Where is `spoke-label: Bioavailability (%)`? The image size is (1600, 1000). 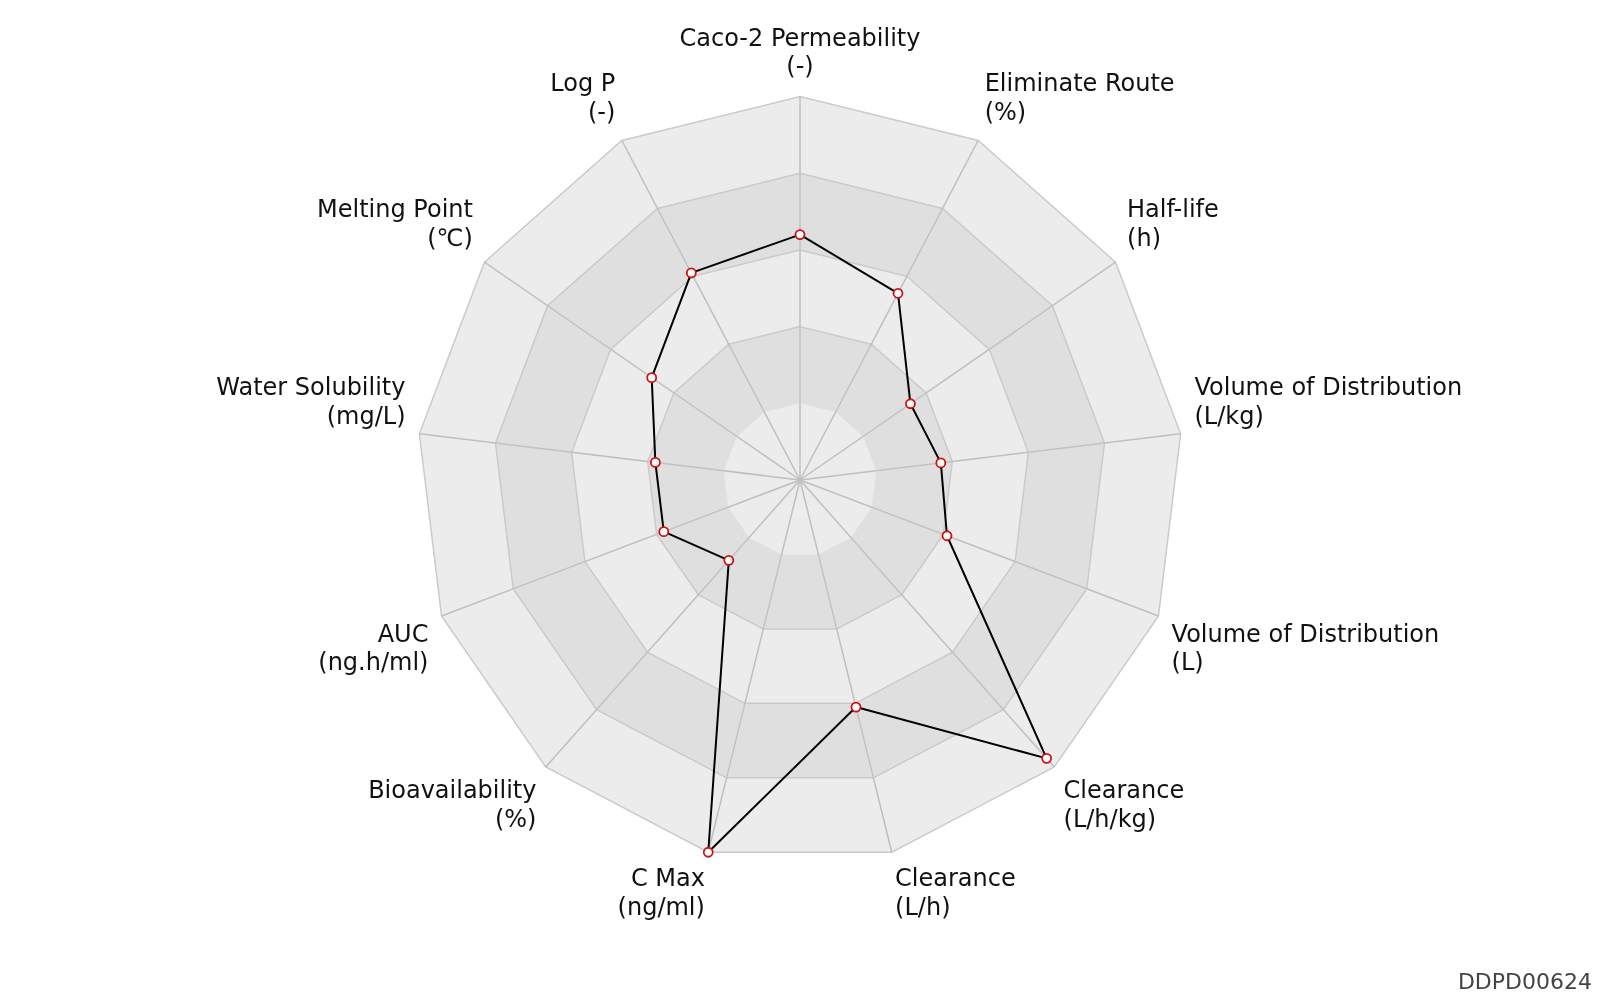
spoke-label: Bioavailability (%) is located at coordinates (452, 804).